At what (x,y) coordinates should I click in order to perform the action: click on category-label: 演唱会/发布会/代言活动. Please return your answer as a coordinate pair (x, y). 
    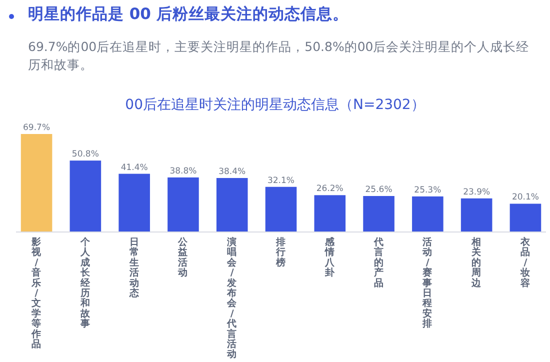
    Looking at the image, I should click on (232, 298).